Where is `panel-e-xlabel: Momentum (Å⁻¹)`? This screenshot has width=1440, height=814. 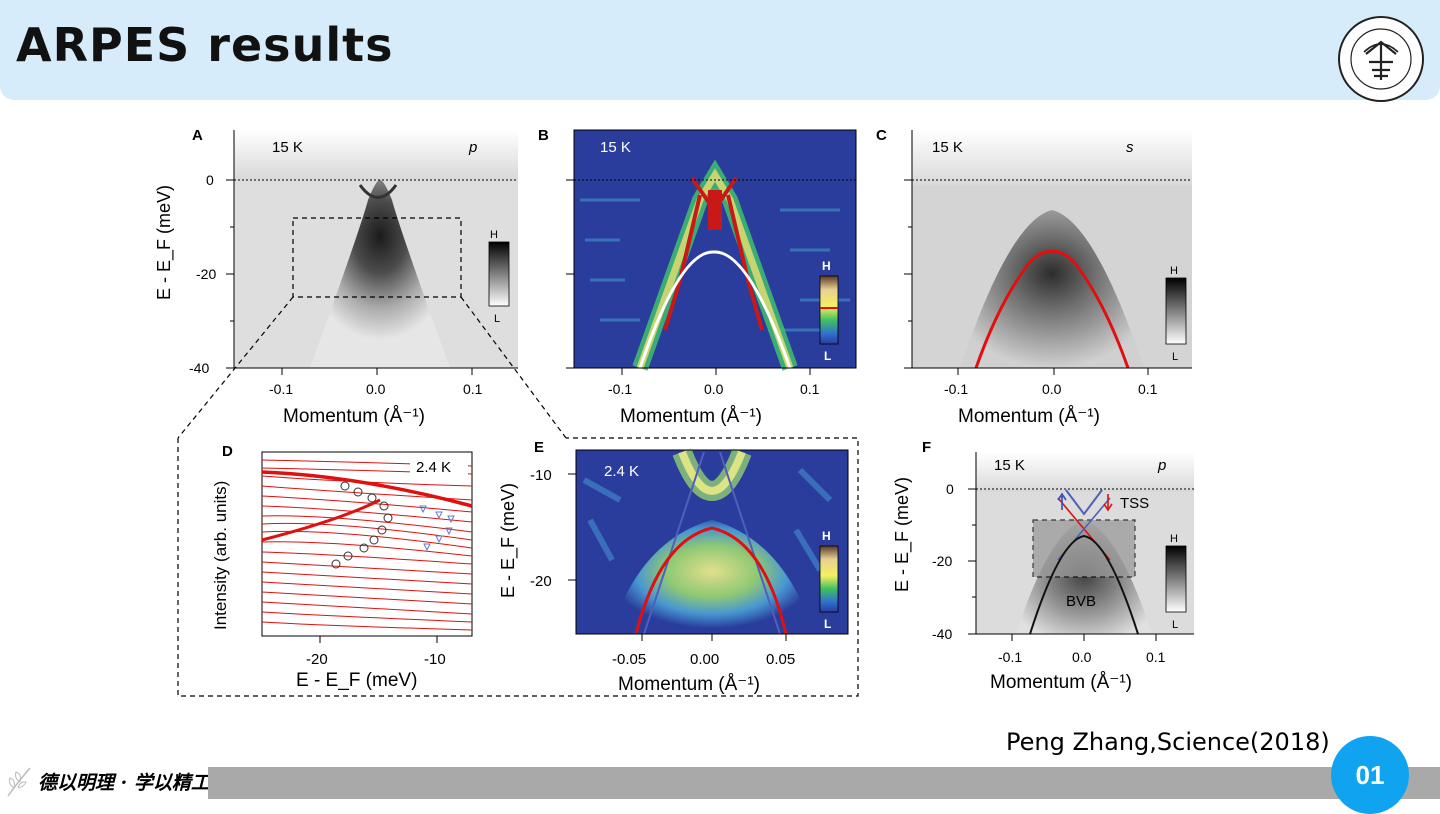
panel-e-xlabel: Momentum (Å⁻¹) is located at coordinates (689, 684).